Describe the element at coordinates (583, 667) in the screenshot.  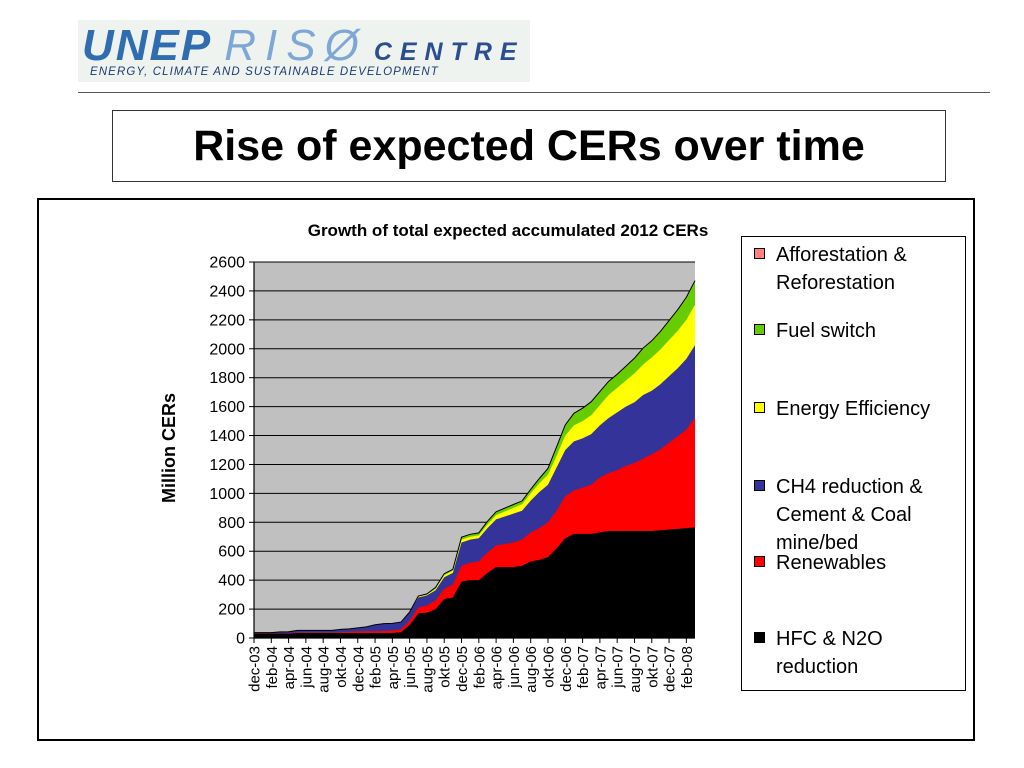
I see `x-tick-label: feb-07` at that location.